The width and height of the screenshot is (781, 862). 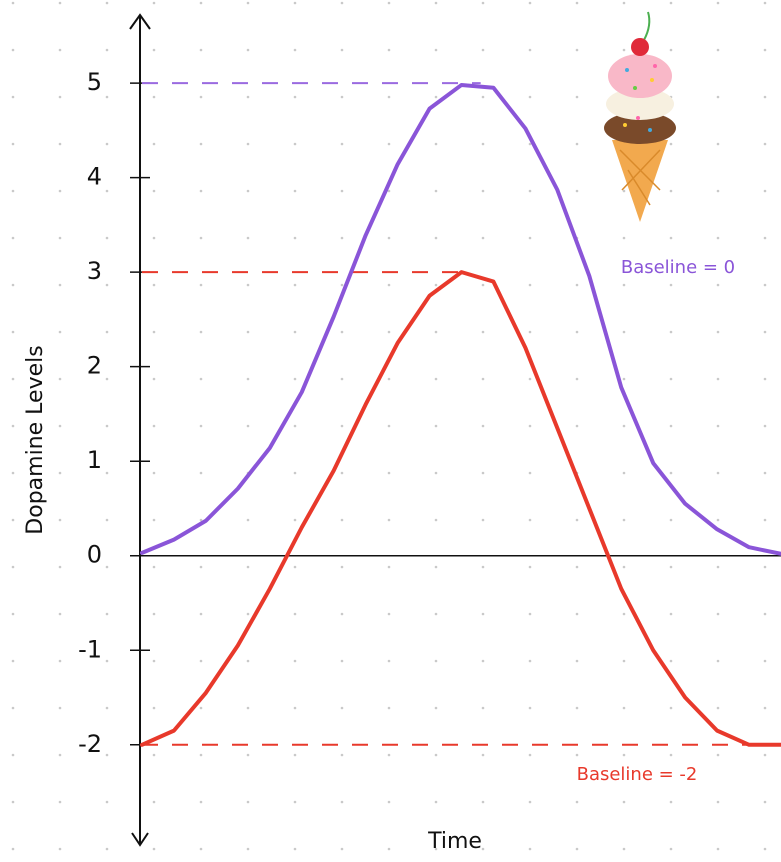 What do you see at coordinates (94, 366) in the screenshot?
I see `y-tick-label: 2` at bounding box center [94, 366].